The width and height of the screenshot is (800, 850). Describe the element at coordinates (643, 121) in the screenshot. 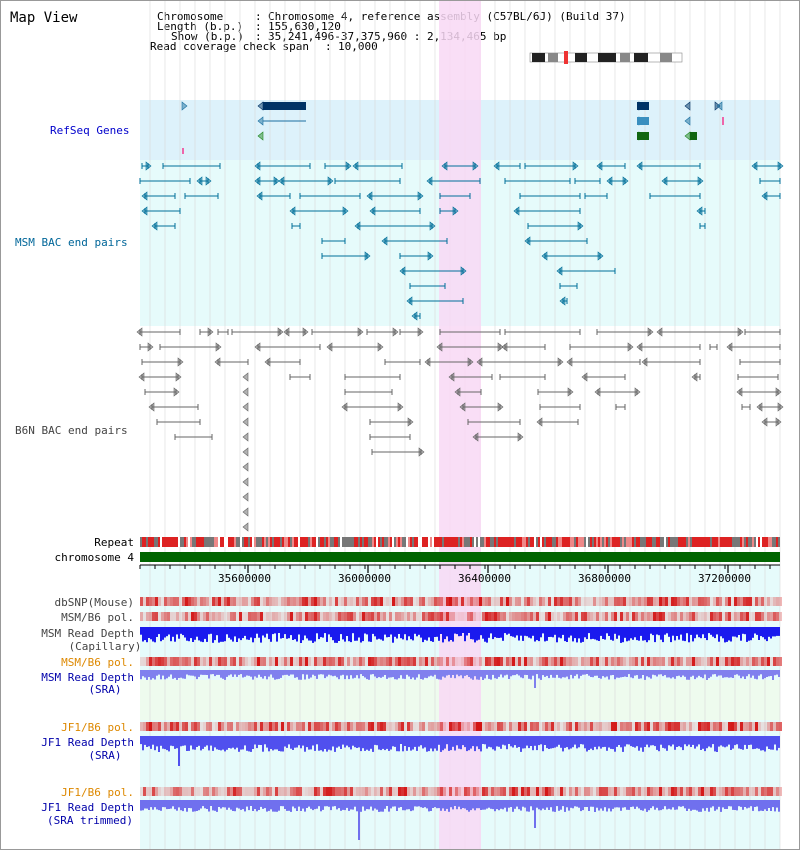

I see `gene-block` at that location.